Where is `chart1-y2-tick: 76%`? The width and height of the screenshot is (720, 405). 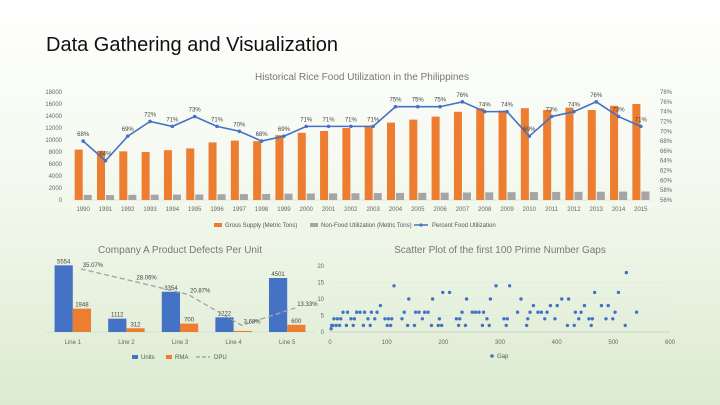
chart1-y2-tick: 76% is located at coordinates (666, 103).